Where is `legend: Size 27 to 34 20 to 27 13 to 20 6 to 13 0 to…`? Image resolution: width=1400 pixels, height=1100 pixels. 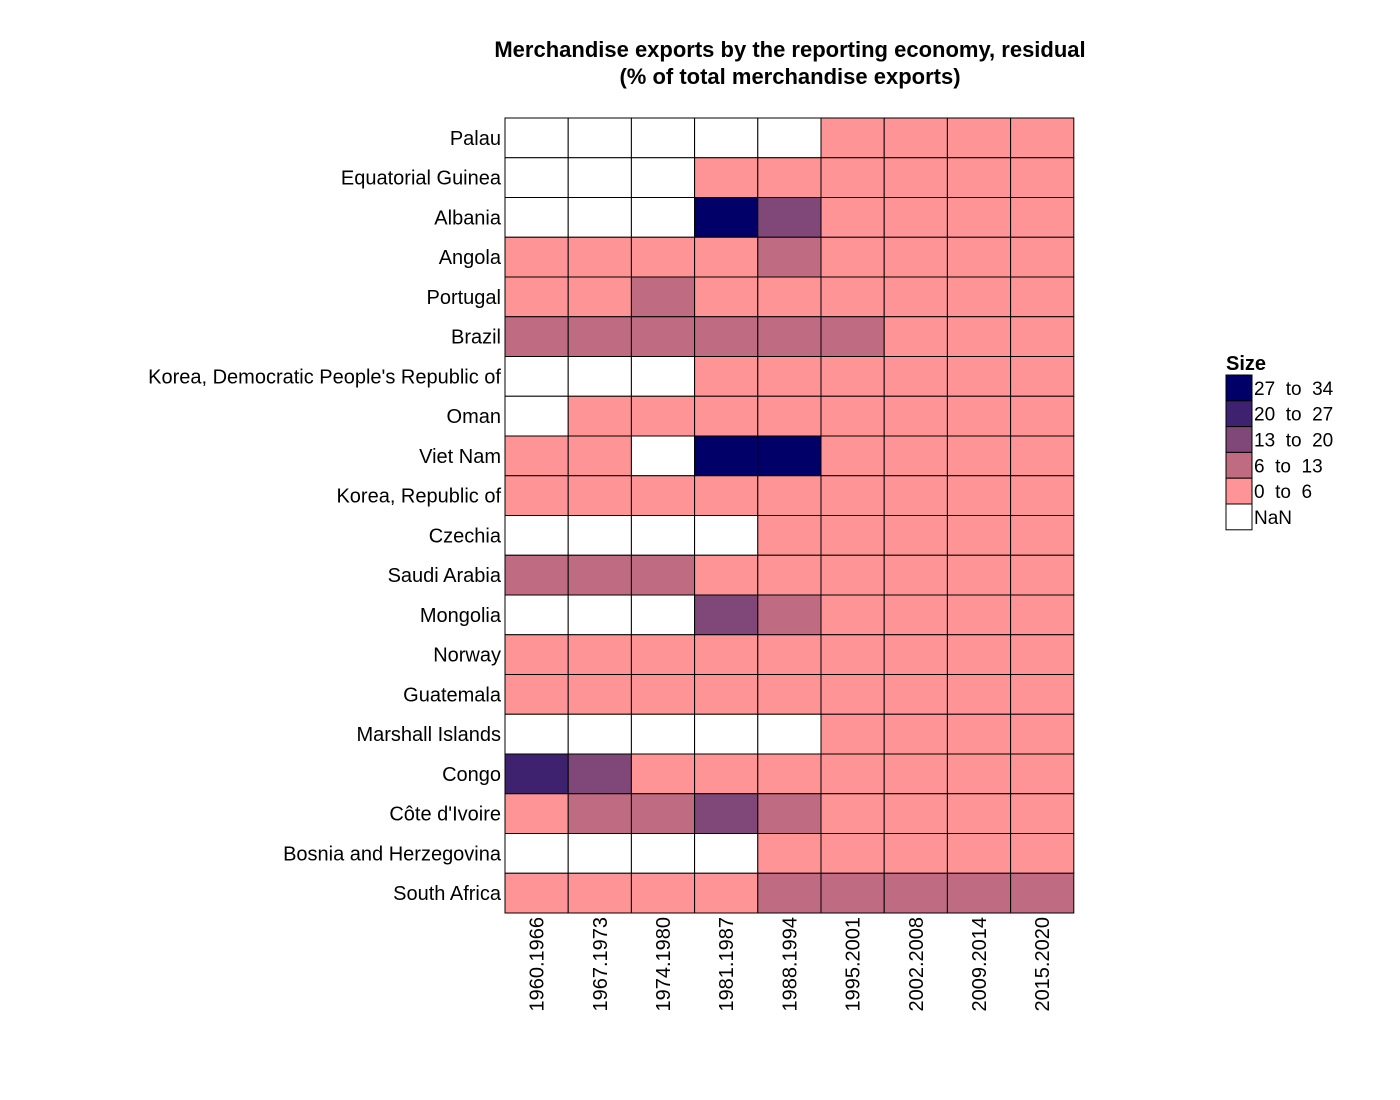 legend: Size 27 to 34 20 to 27 13 to 20 6 to 13 0 to… is located at coordinates (1279, 442).